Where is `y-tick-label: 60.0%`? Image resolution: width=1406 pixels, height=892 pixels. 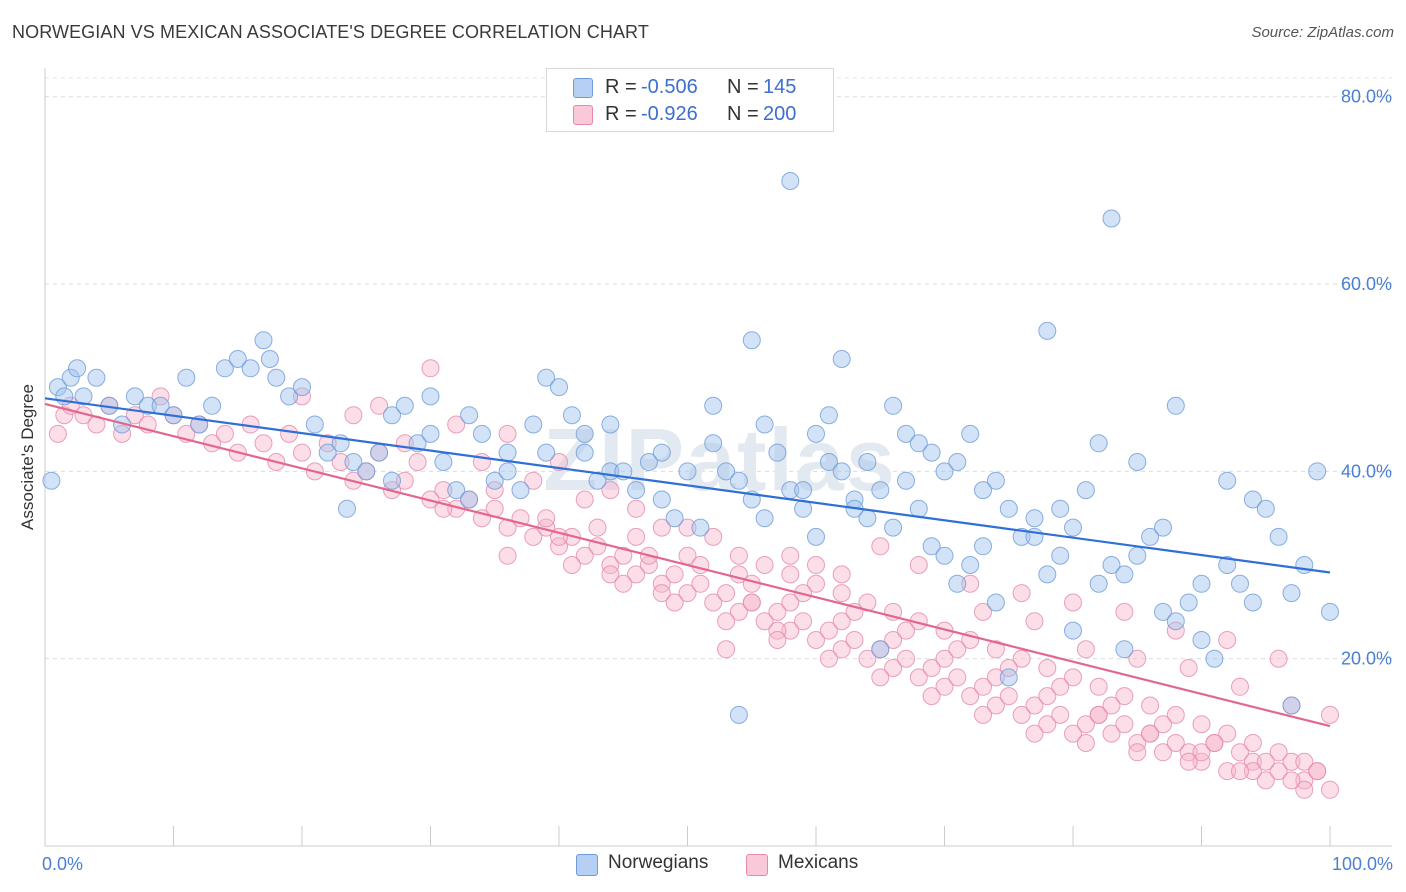
y-tick-label: 60.0% is located at coordinates (1366, 284).